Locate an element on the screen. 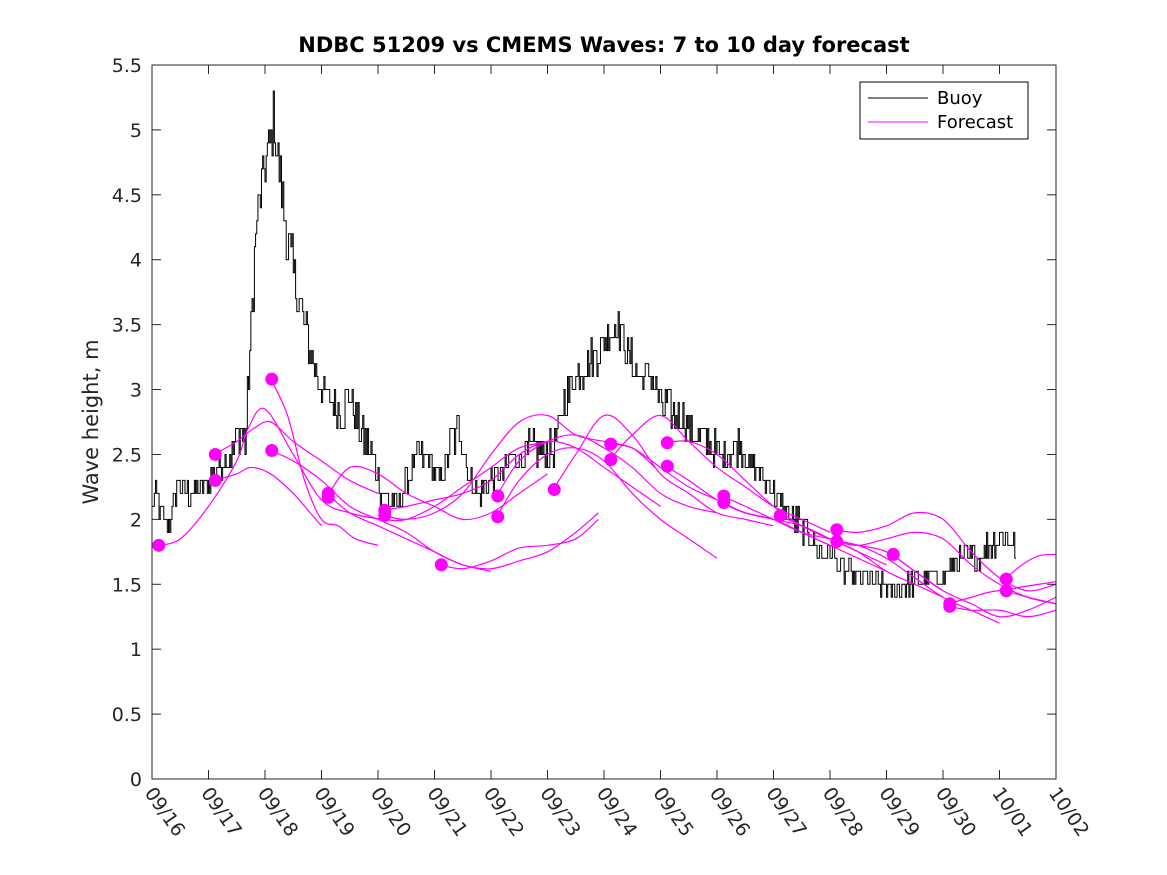 Image resolution: width=1167 pixels, height=875 pixels. y-tick-label: 0 is located at coordinates (136, 780).